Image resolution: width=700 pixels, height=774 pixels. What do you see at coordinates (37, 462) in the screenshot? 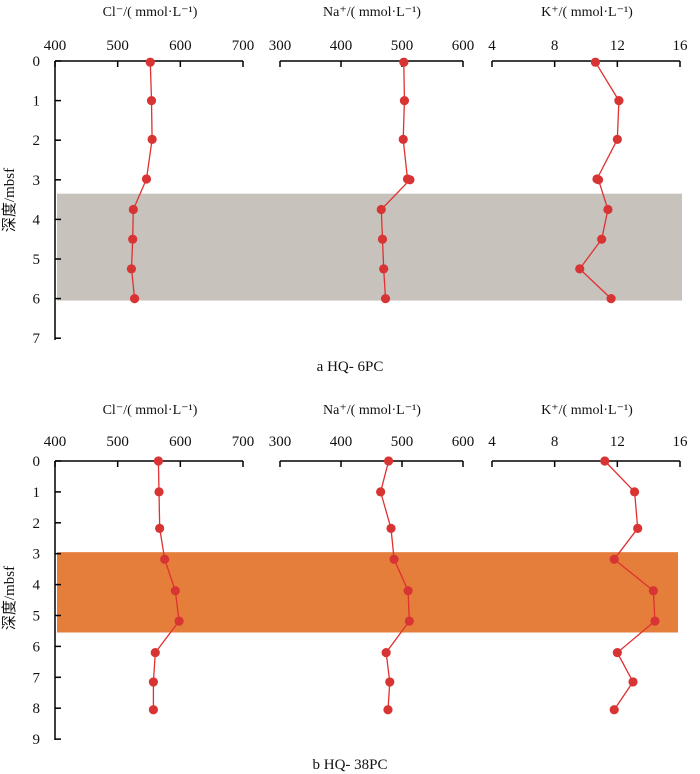
I see `y-tick-label: 0` at bounding box center [37, 462].